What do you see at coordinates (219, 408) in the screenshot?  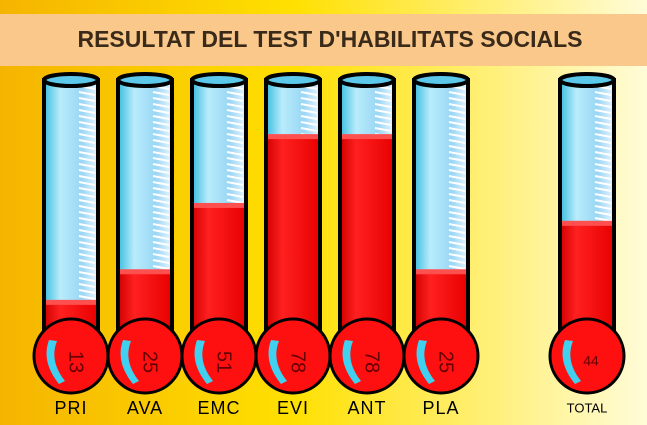 I see `x-tick-label: EMC` at bounding box center [219, 408].